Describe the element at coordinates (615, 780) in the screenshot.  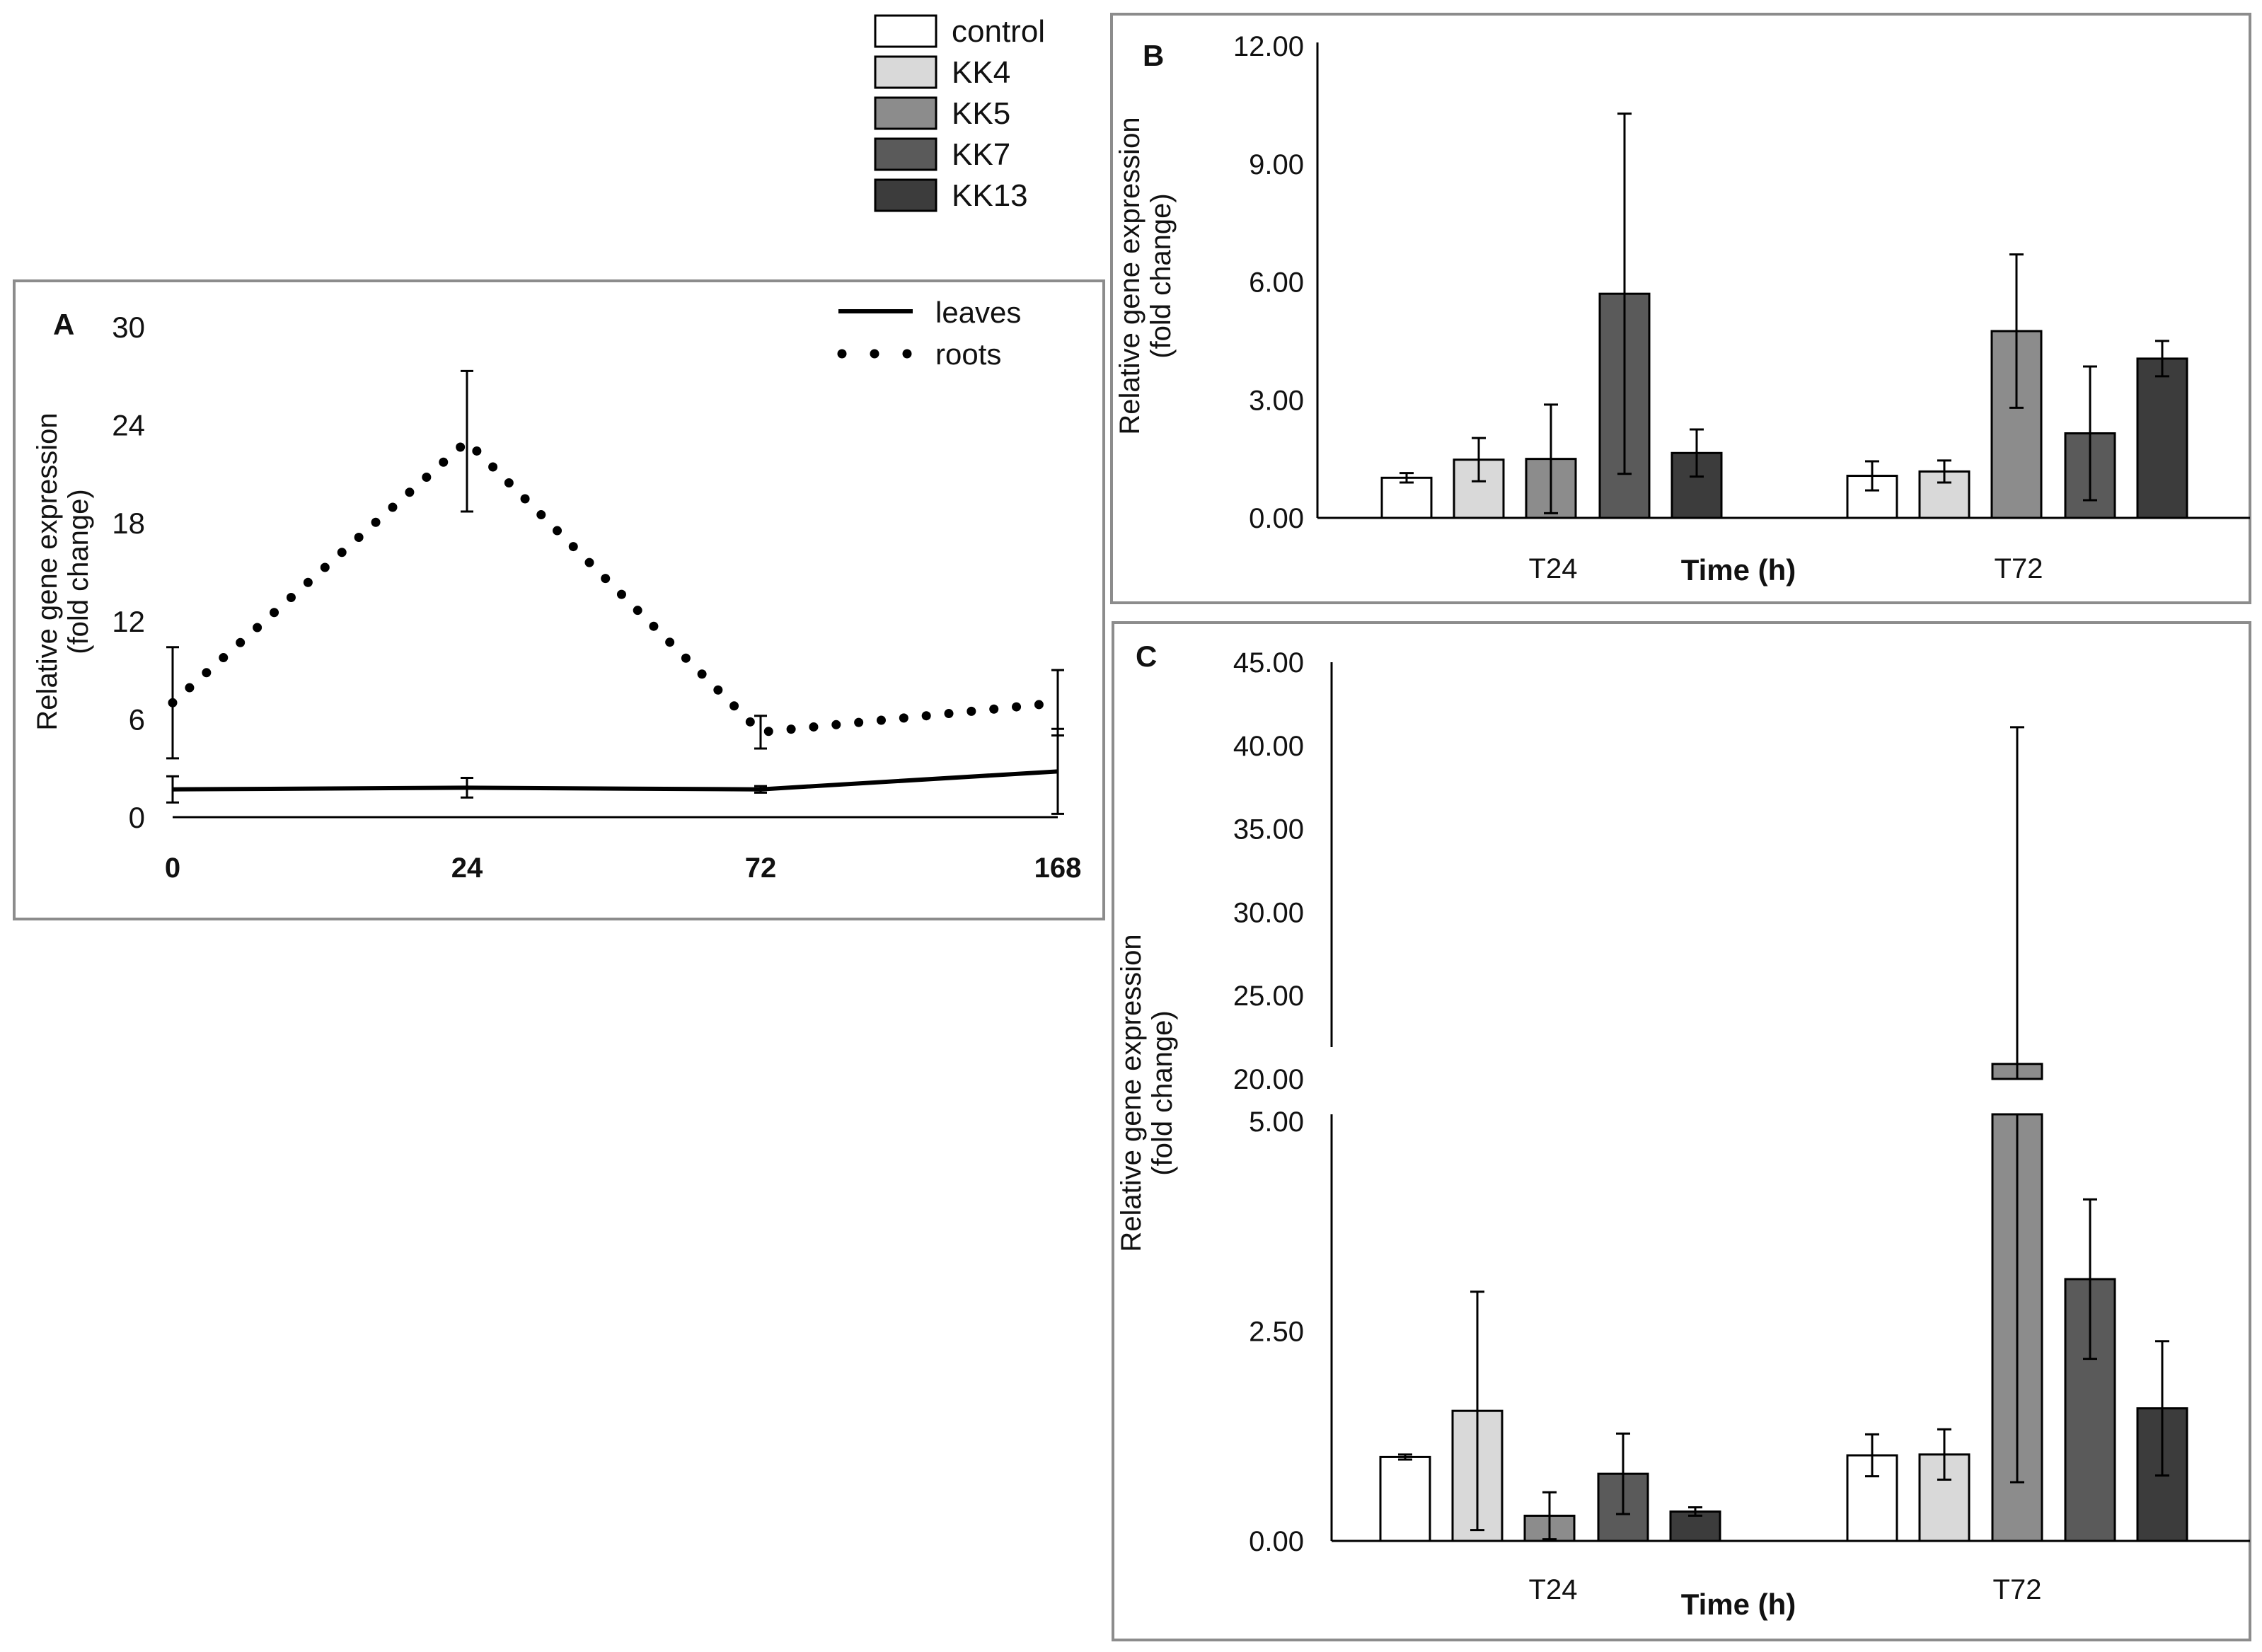
I see `panel-a-series-leaves` at that location.